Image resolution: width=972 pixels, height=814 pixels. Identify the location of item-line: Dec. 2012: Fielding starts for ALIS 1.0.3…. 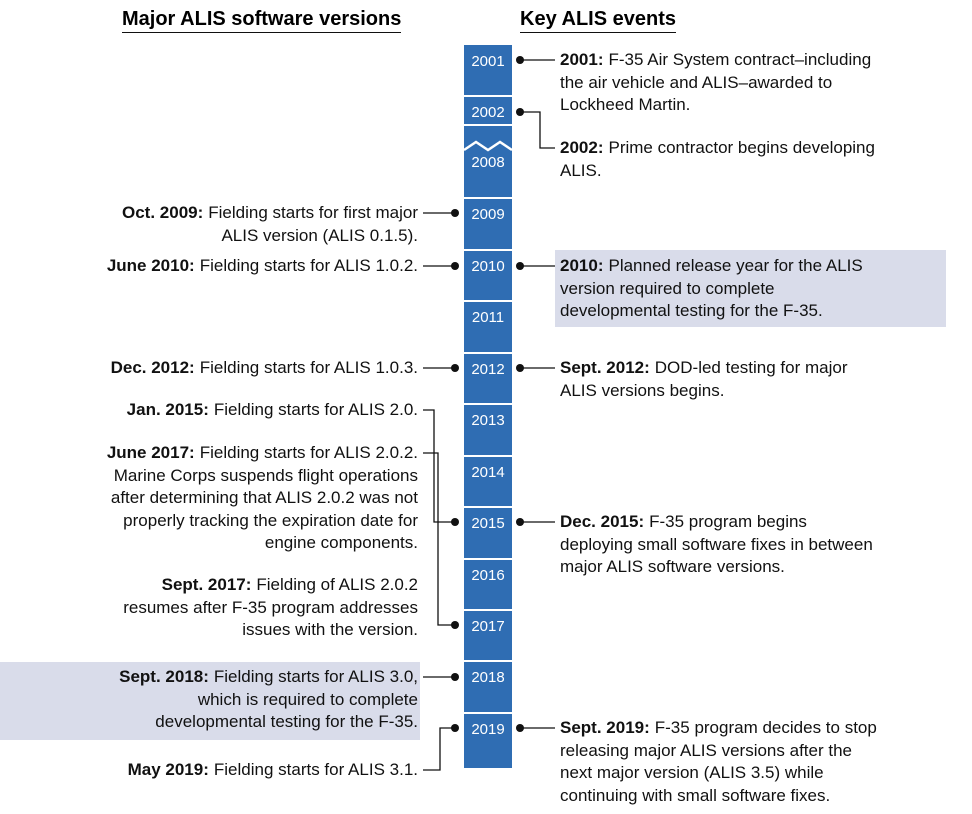
(264, 368).